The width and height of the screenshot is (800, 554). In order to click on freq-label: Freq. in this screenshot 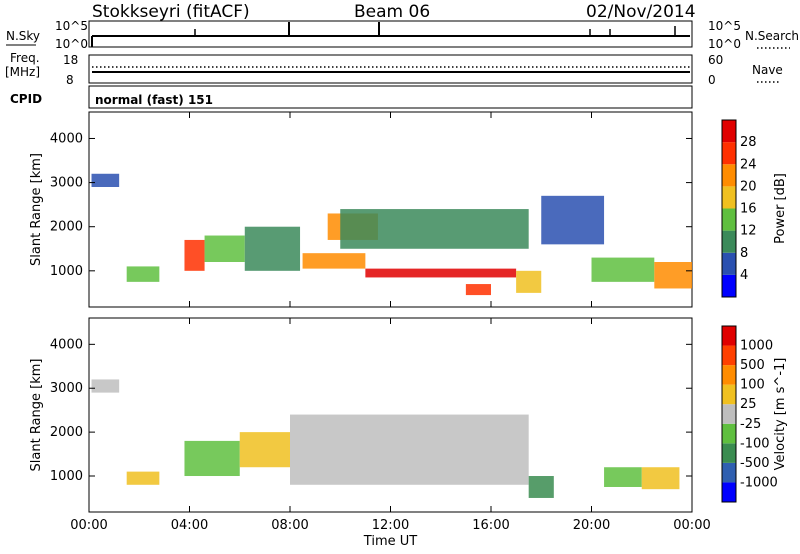, I will do `click(25, 58)`.